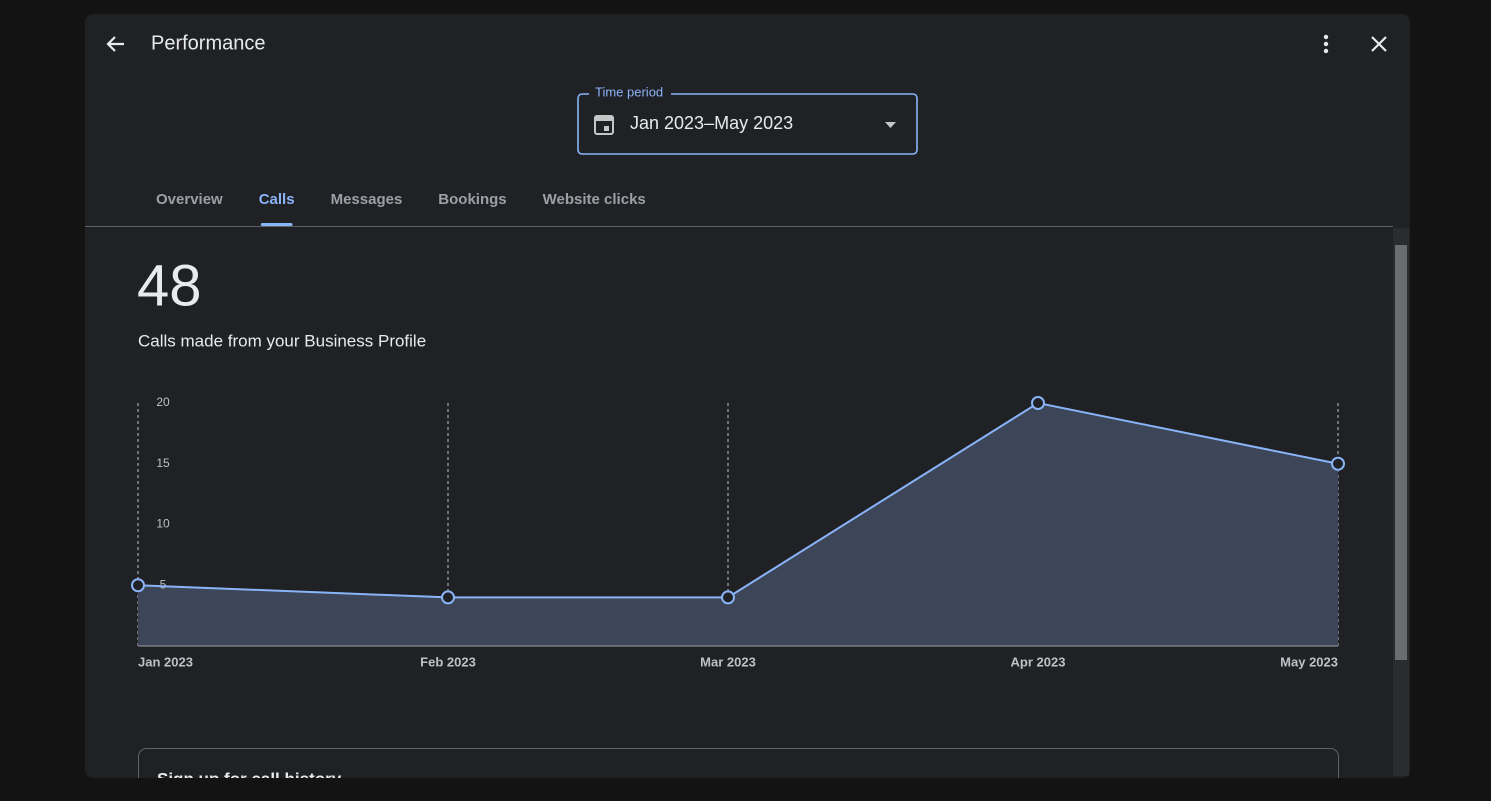 Image resolution: width=1491 pixels, height=801 pixels. What do you see at coordinates (165, 661) in the screenshot?
I see `x-tick-label: Jan 2023` at bounding box center [165, 661].